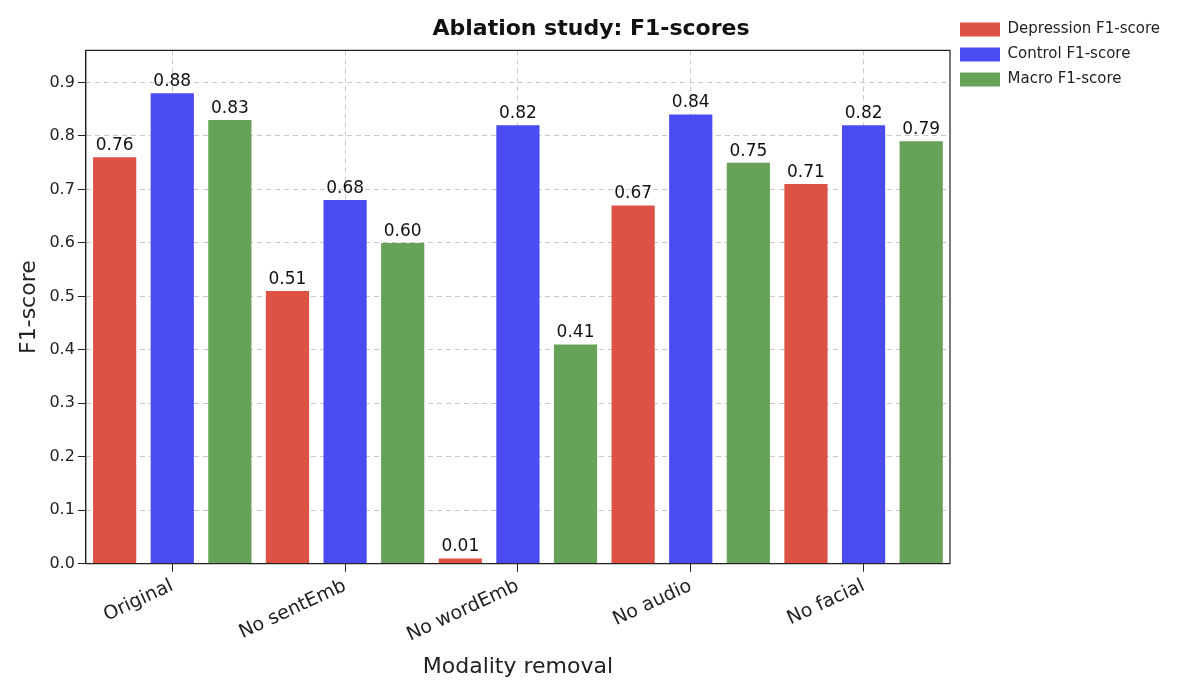 The image size is (1188, 696). I want to click on data-label: 0.84, so click(690, 101).